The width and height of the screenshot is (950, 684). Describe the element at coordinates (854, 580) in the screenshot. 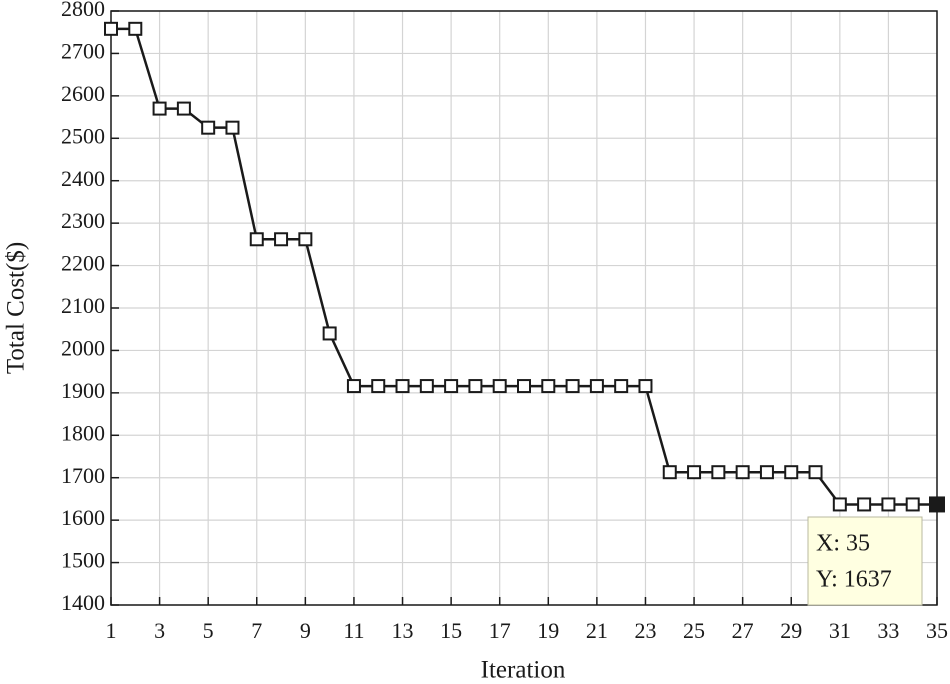

I see `datatip-text: Y: 1637` at that location.